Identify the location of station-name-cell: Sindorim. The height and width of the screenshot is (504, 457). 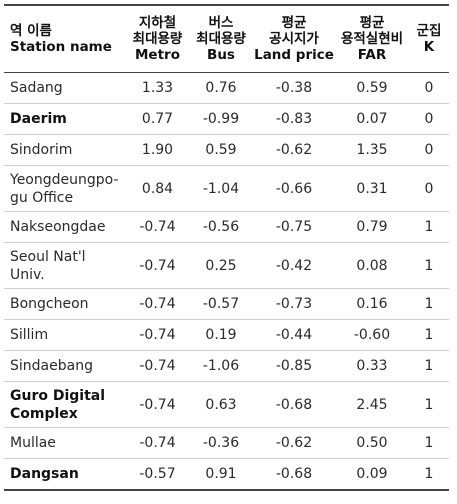
(65, 150).